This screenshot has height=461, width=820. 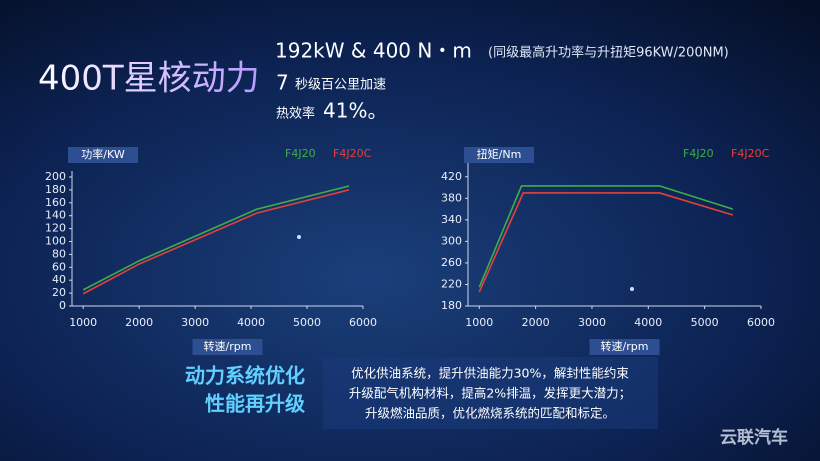 I want to click on accel-value: 7, so click(x=282, y=83).